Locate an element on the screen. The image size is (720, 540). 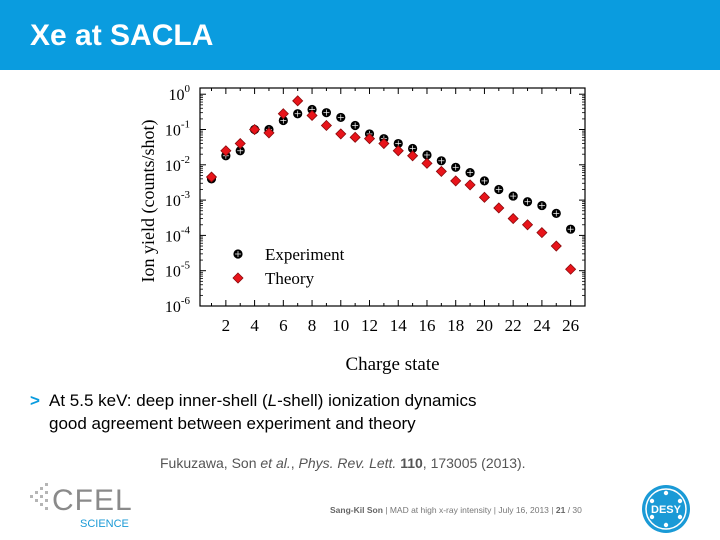
y-axis-label: Ion yield (counts/shot) is located at coordinates (148, 201).